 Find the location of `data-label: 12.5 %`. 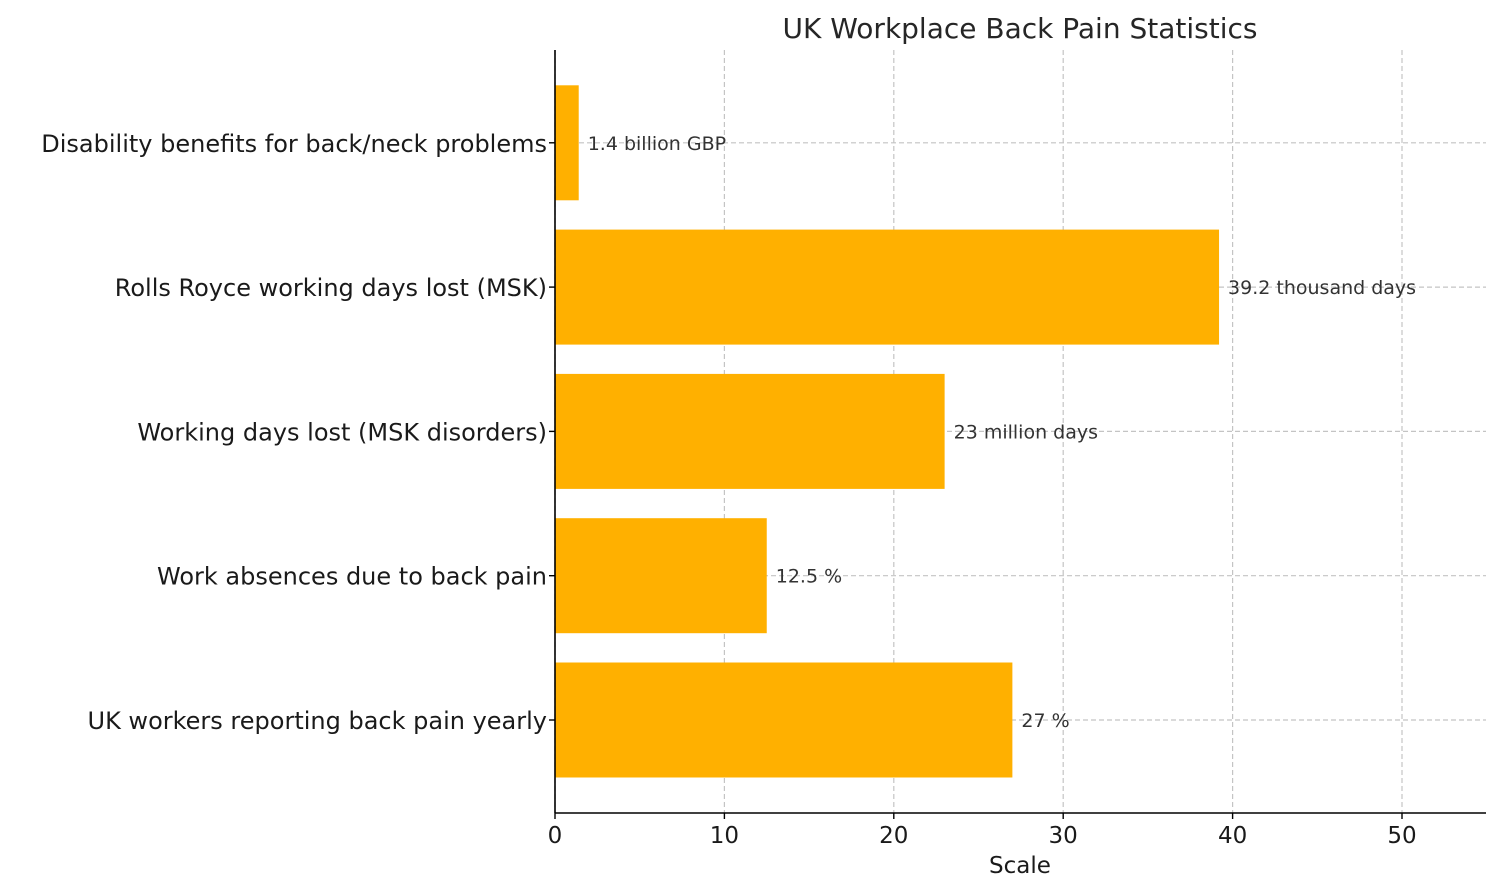

data-label: 12.5 % is located at coordinates (809, 577).